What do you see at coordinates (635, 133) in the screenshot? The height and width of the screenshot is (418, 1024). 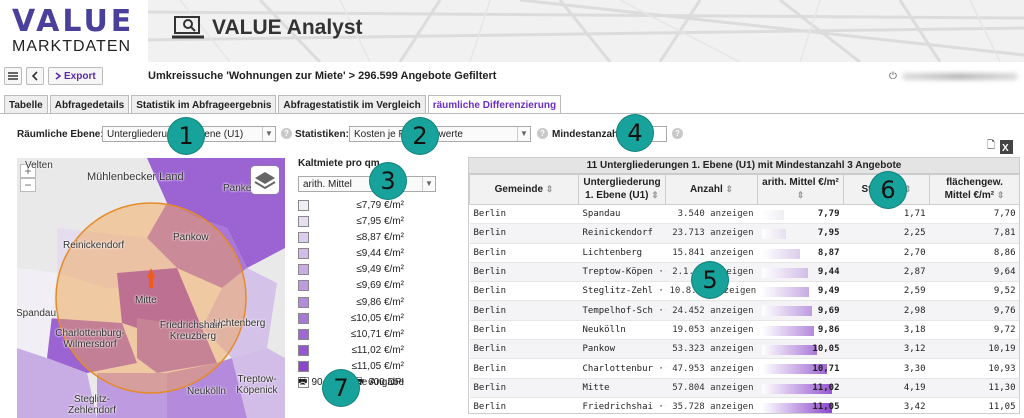 I see `callout-badge-4: 4` at bounding box center [635, 133].